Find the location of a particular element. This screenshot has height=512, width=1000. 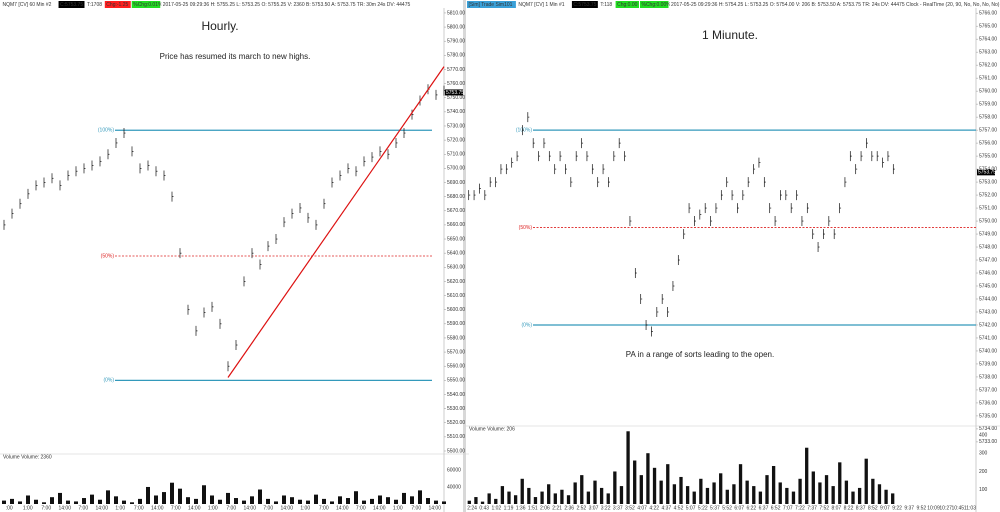

level-label: (0%) is located at coordinates (108, 381).